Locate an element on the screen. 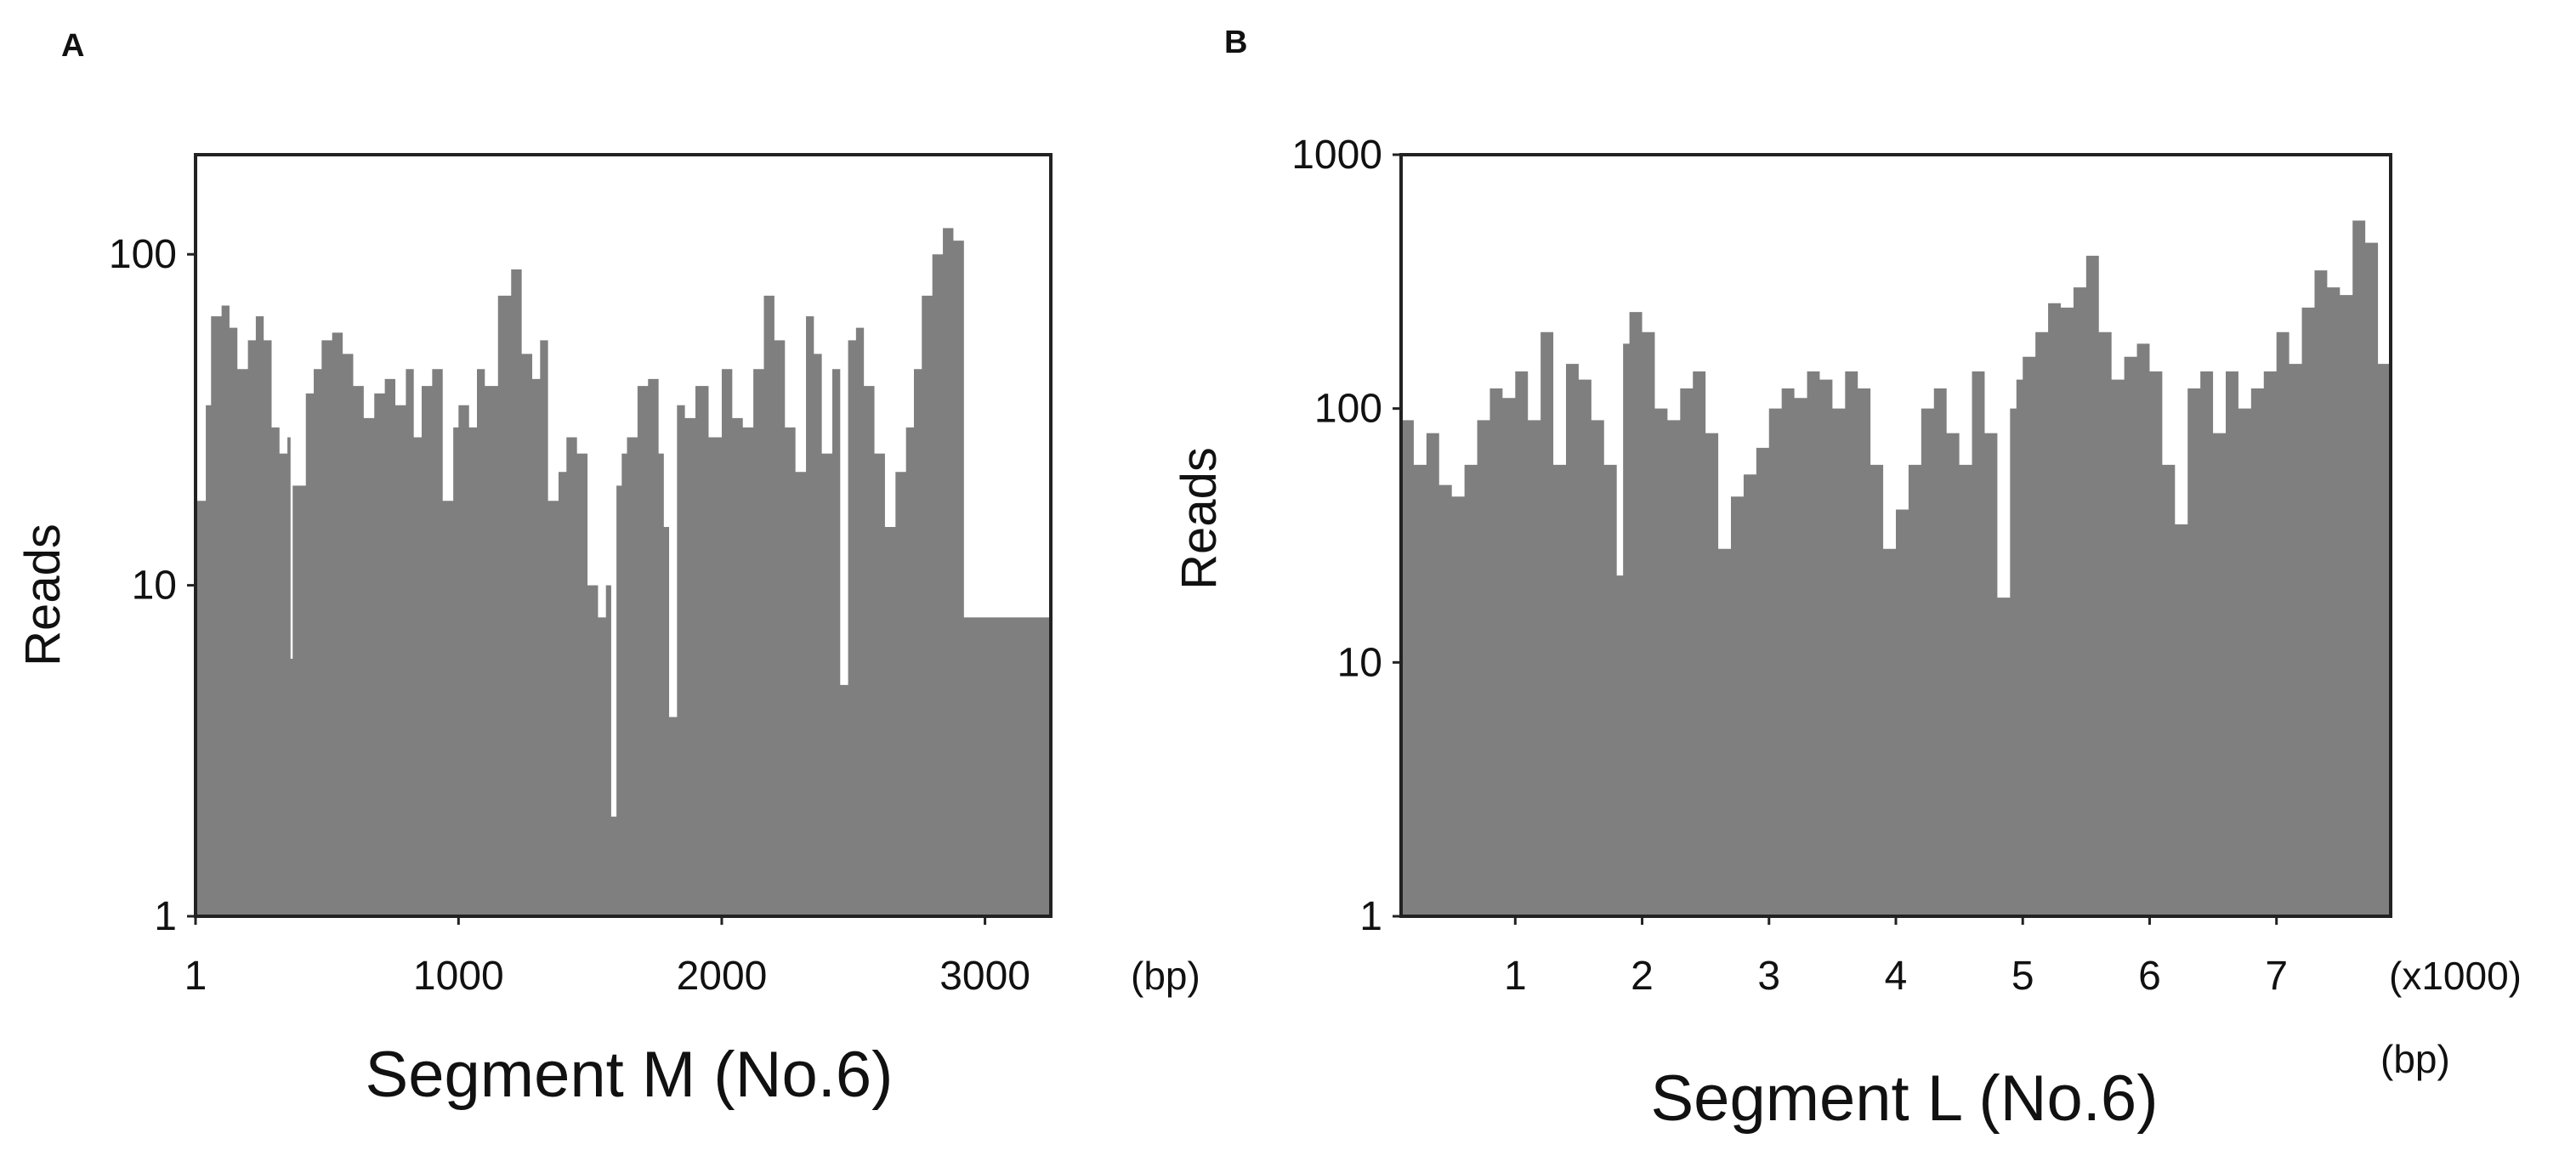 The height and width of the screenshot is (1150, 2576). y-axis-b: 1 10 100 1000 is located at coordinates (1346, 536).